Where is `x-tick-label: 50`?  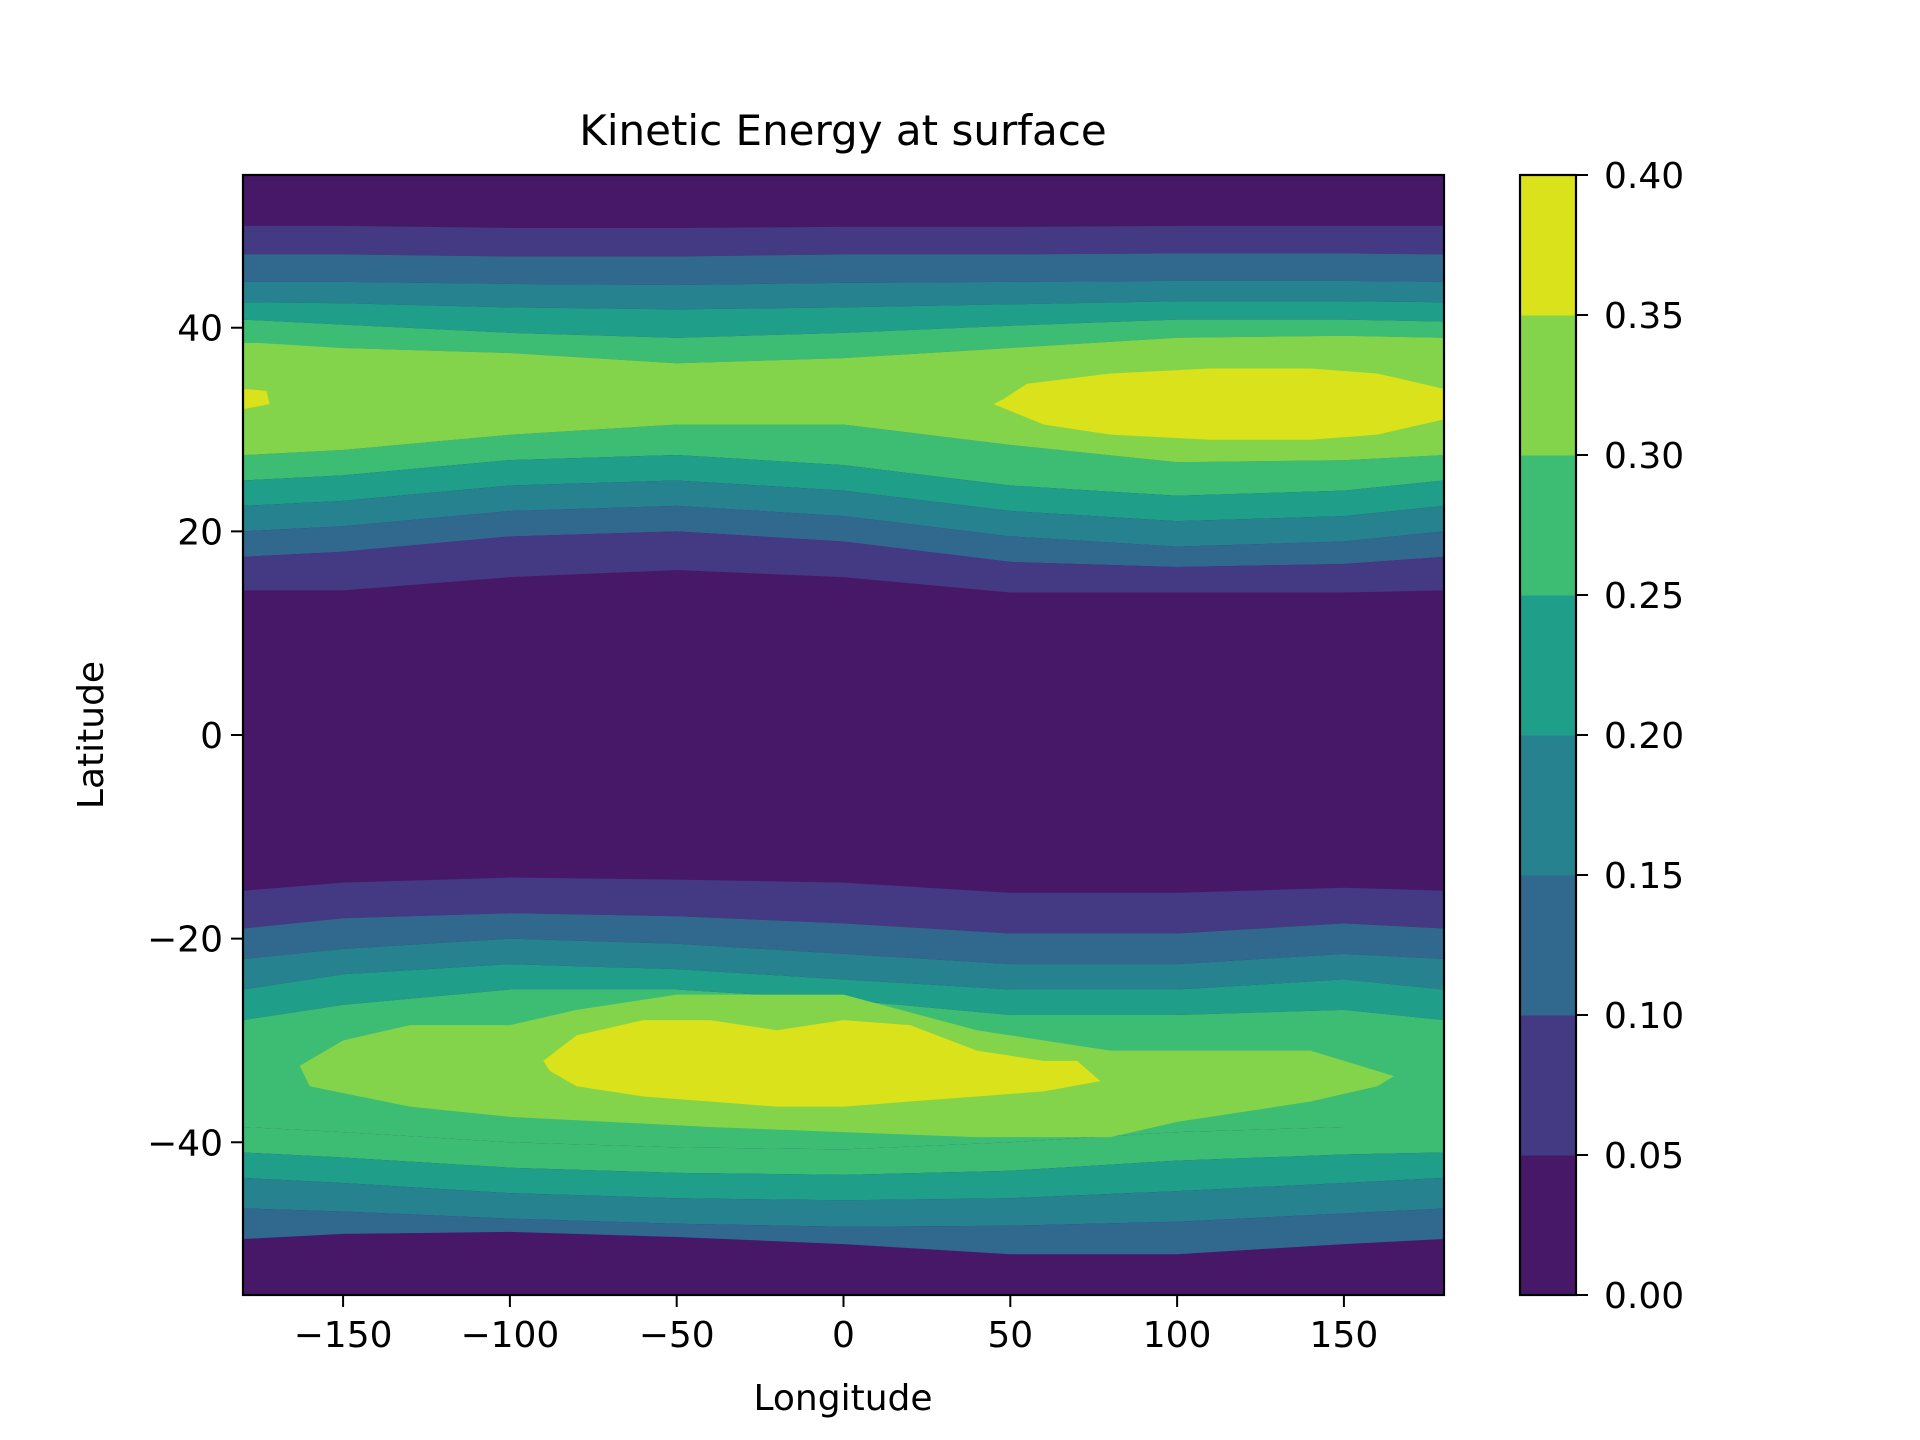
x-tick-label: 50 is located at coordinates (1010, 1335).